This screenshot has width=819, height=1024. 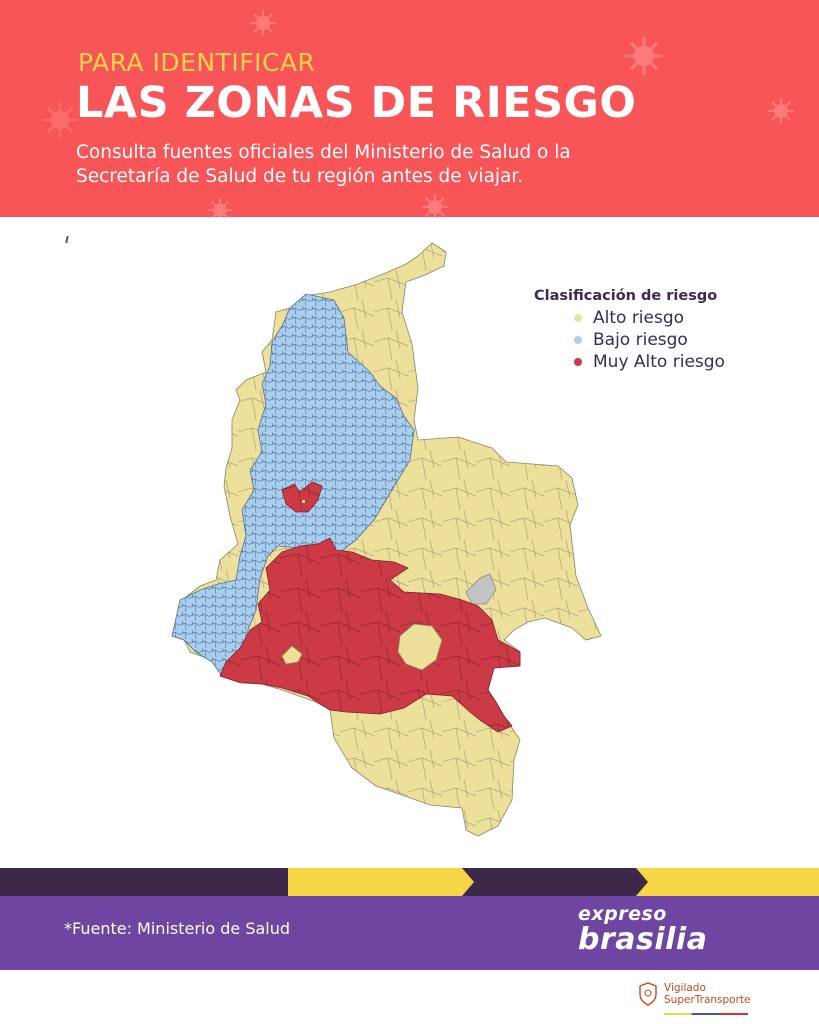 What do you see at coordinates (356, 103) in the screenshot?
I see `page-title: LAS ZONAS DE RIESGO` at bounding box center [356, 103].